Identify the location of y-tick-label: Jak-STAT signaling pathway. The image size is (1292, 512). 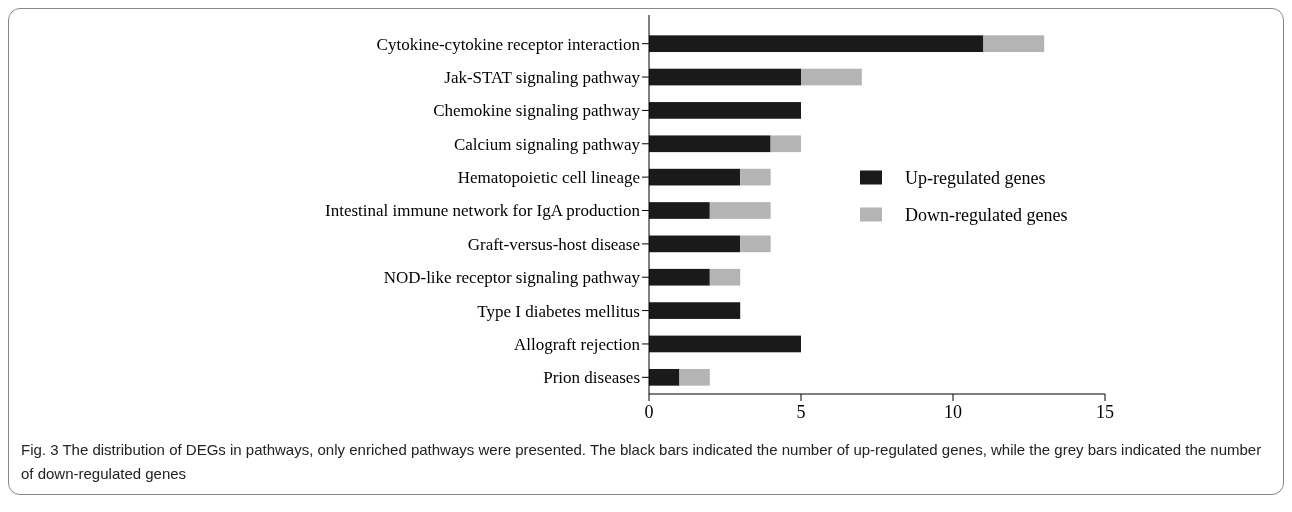
(542, 77).